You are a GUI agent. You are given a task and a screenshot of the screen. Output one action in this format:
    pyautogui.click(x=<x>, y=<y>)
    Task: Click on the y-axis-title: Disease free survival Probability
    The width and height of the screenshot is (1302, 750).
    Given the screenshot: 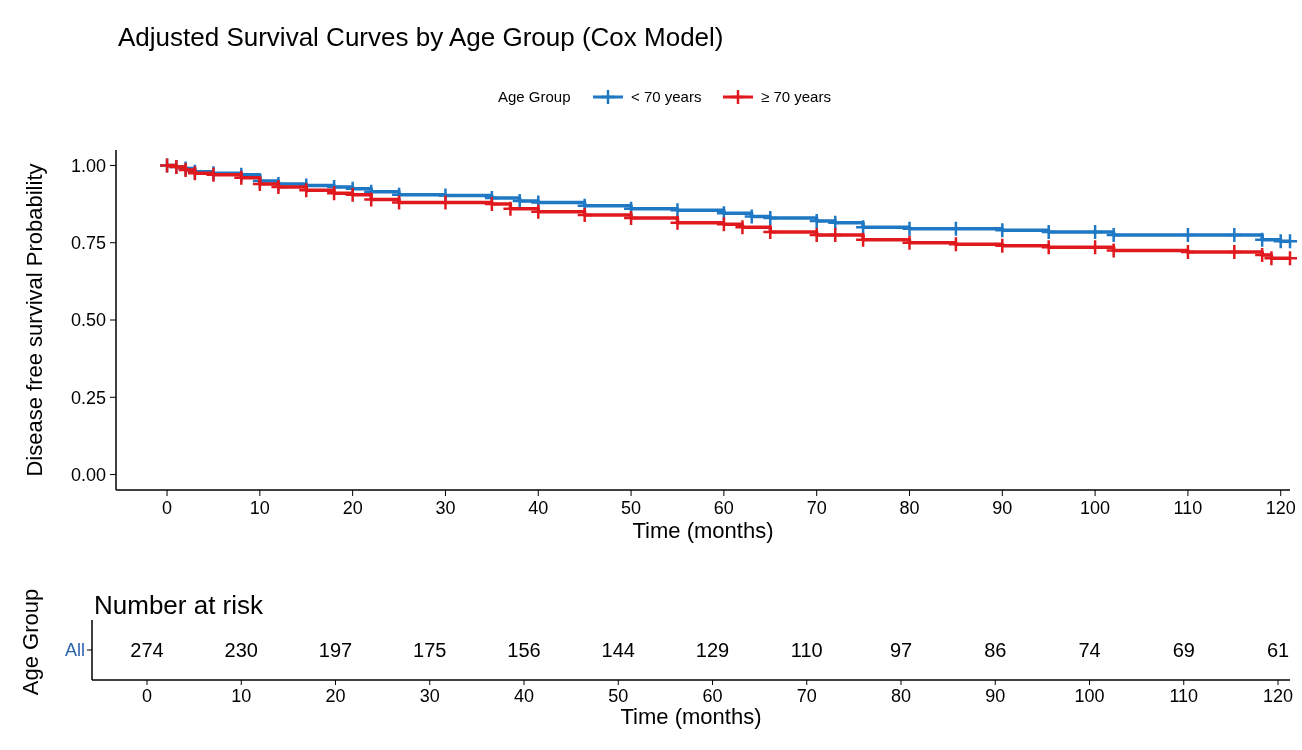 What is the action you would take?
    pyautogui.click(x=34, y=320)
    